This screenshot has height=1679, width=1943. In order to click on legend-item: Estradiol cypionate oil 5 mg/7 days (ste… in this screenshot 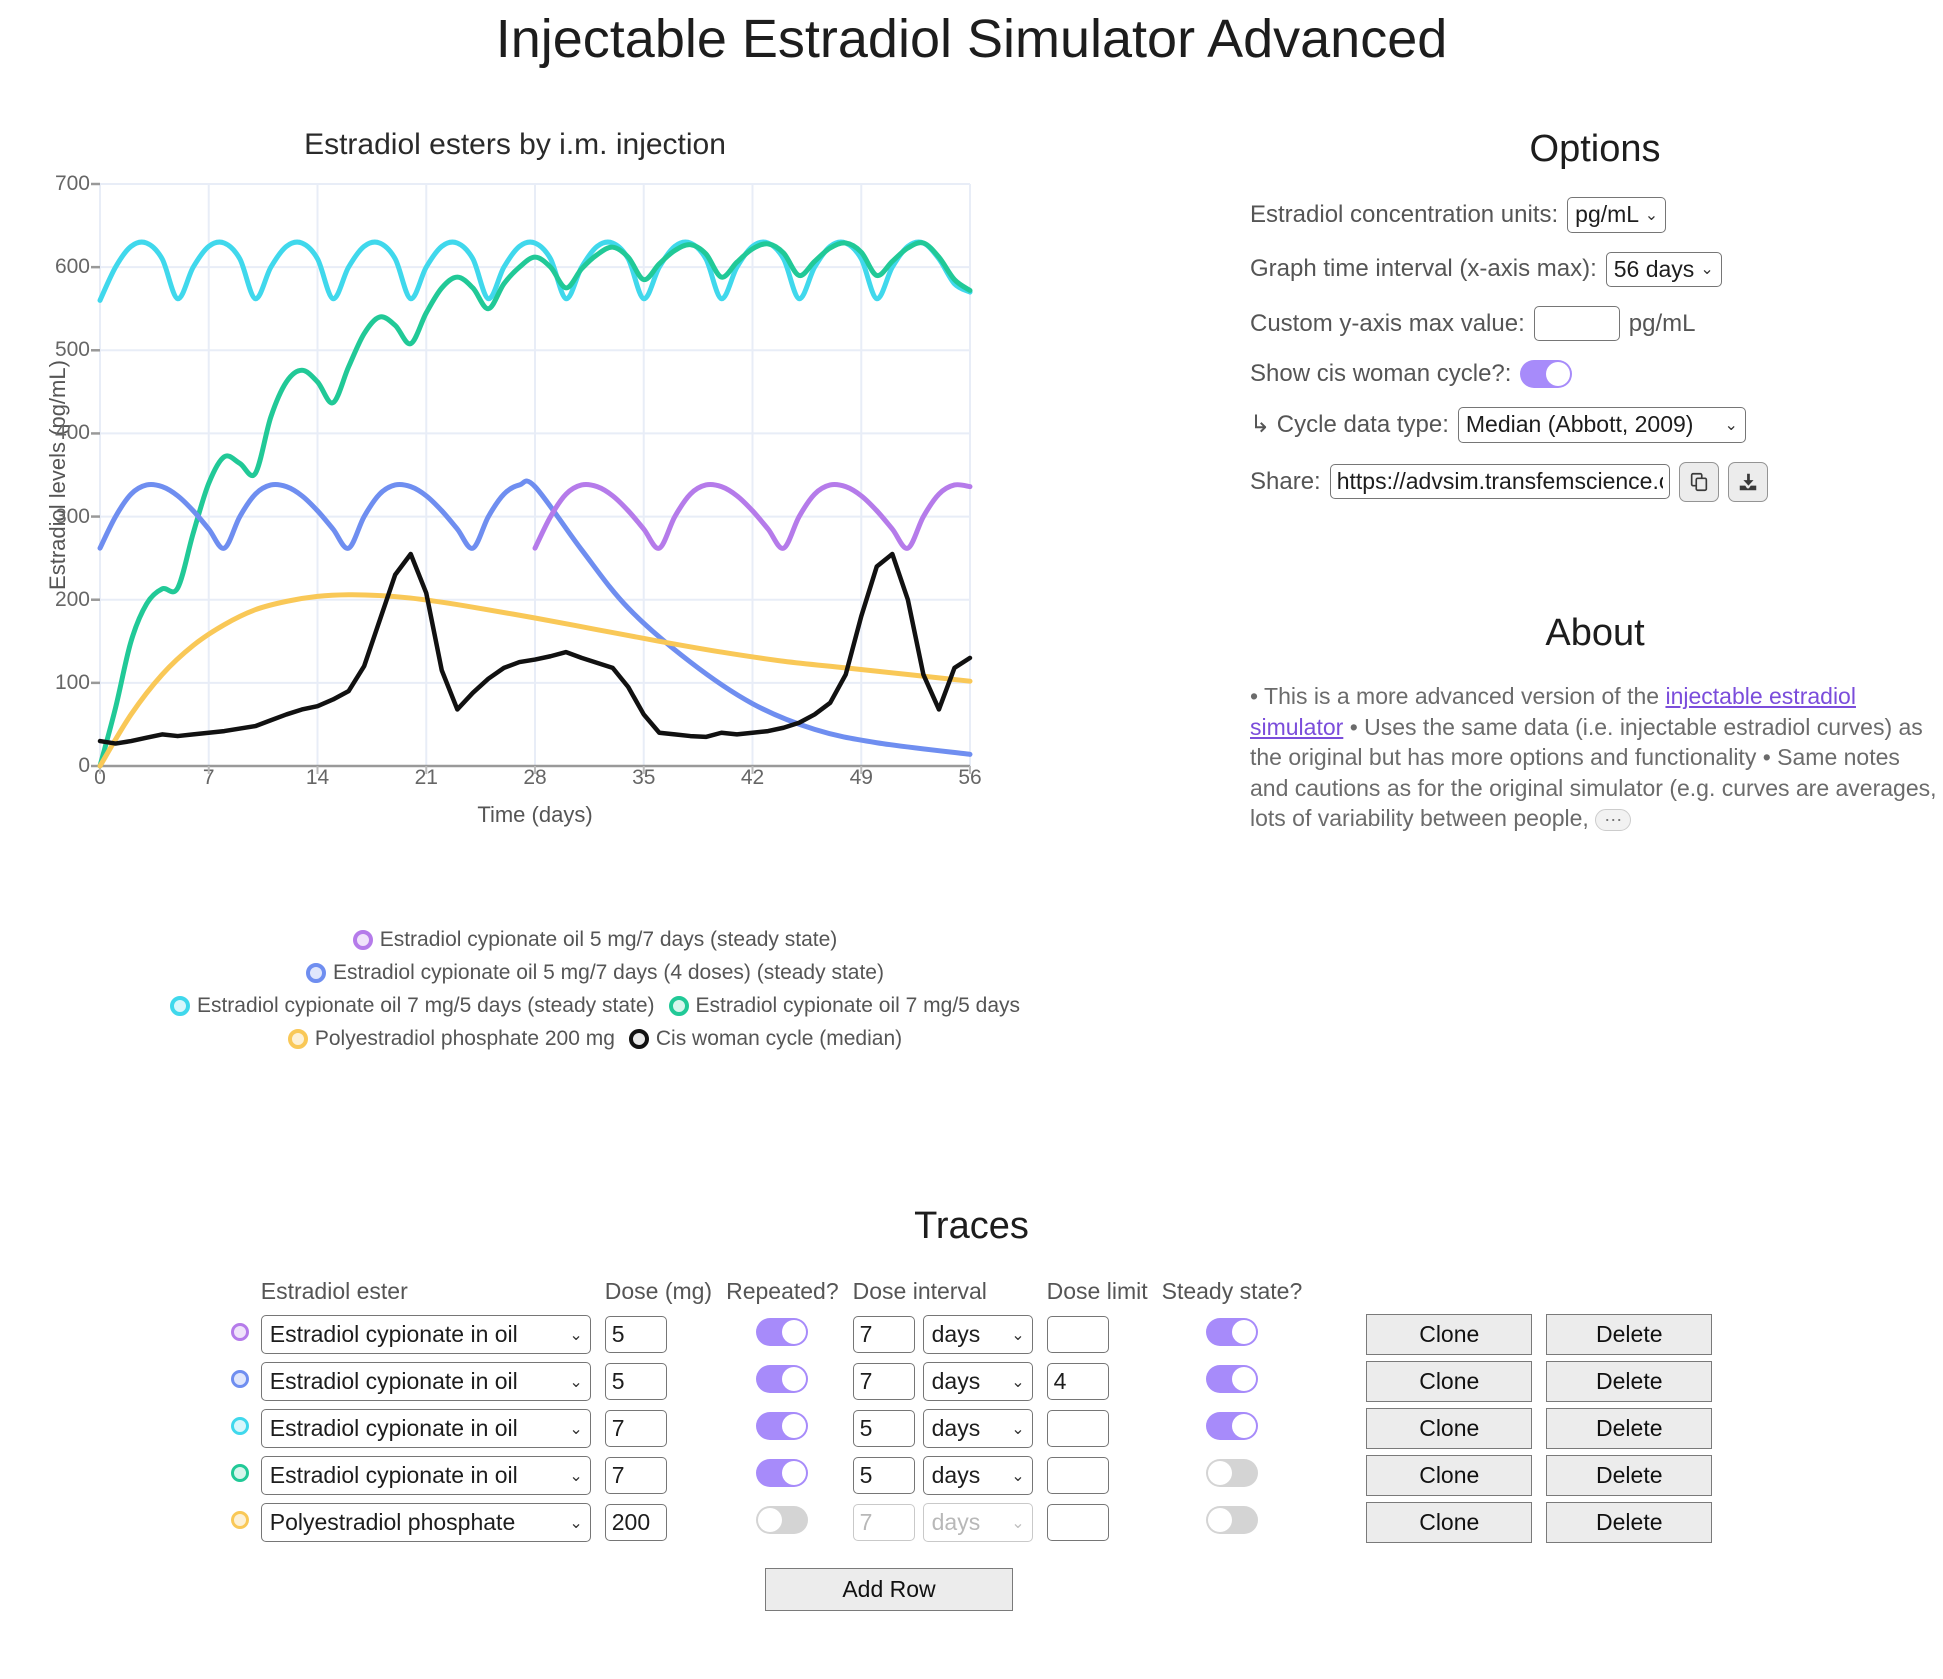, I will do `click(594, 940)`.